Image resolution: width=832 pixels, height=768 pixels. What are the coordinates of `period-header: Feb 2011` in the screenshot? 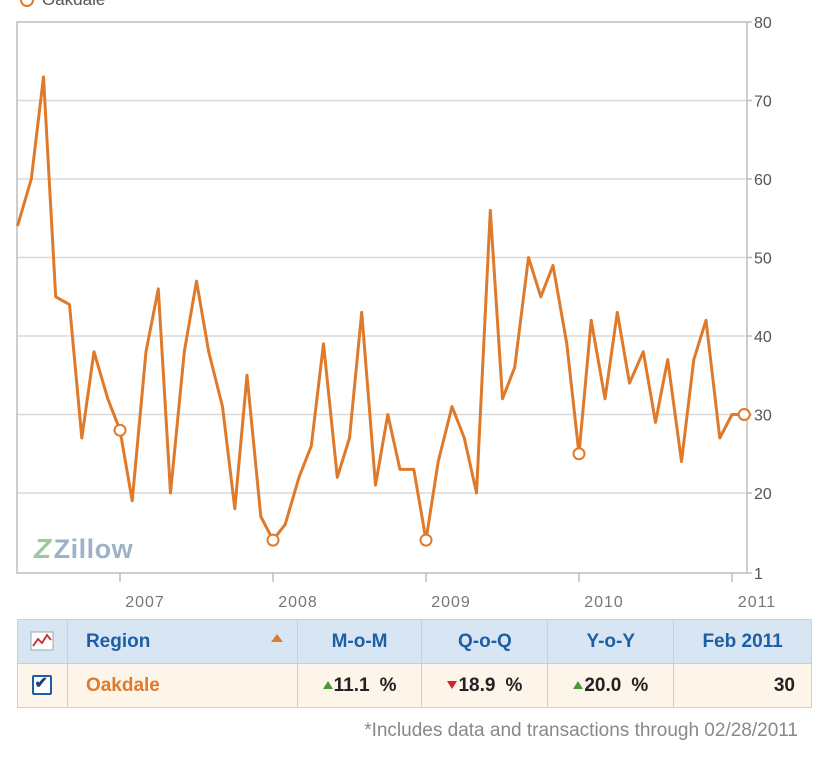 It's located at (742, 641).